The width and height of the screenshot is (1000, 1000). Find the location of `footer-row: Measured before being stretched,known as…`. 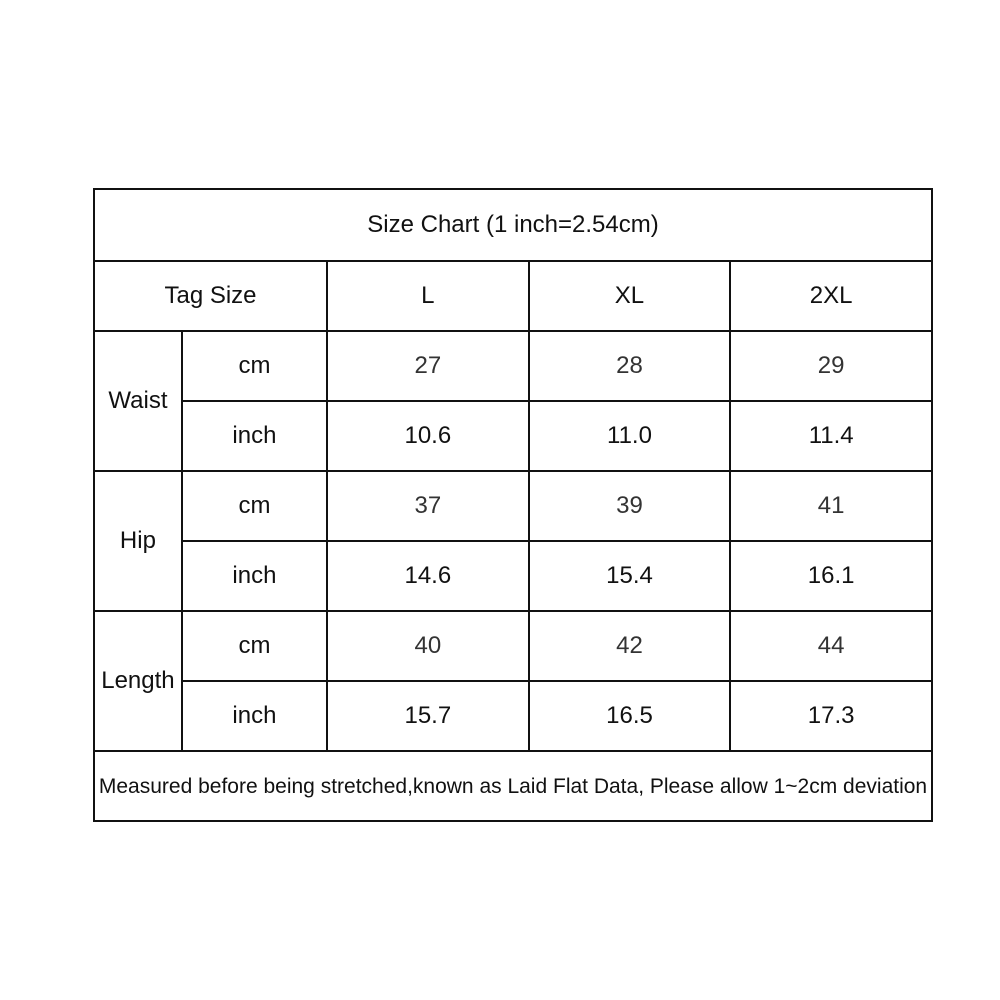

footer-row: Measured before being stretched,known as… is located at coordinates (513, 786).